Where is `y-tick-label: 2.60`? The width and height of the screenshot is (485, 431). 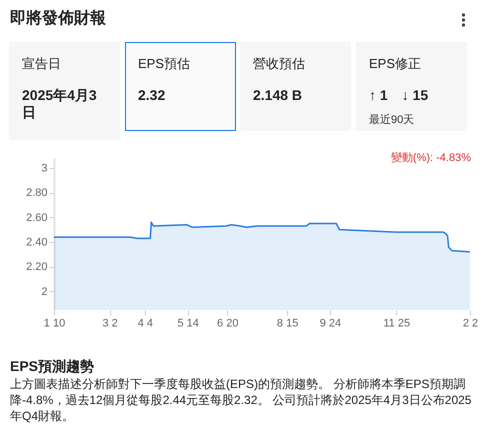 y-tick-label: 2.60 is located at coordinates (37, 218).